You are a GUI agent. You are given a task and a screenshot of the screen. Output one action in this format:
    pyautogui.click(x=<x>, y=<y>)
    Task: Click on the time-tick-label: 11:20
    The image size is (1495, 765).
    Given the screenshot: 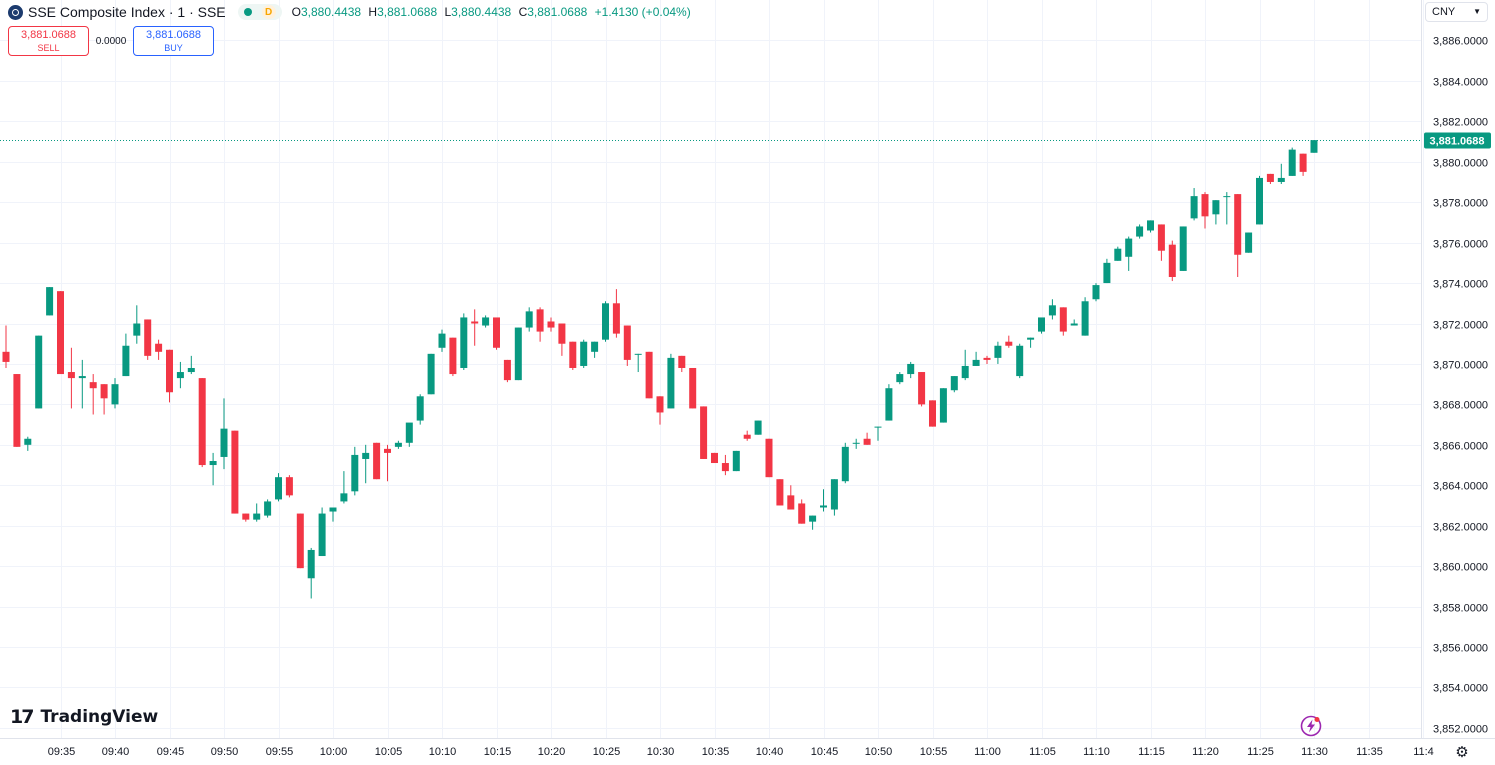 What is the action you would take?
    pyautogui.click(x=1205, y=752)
    